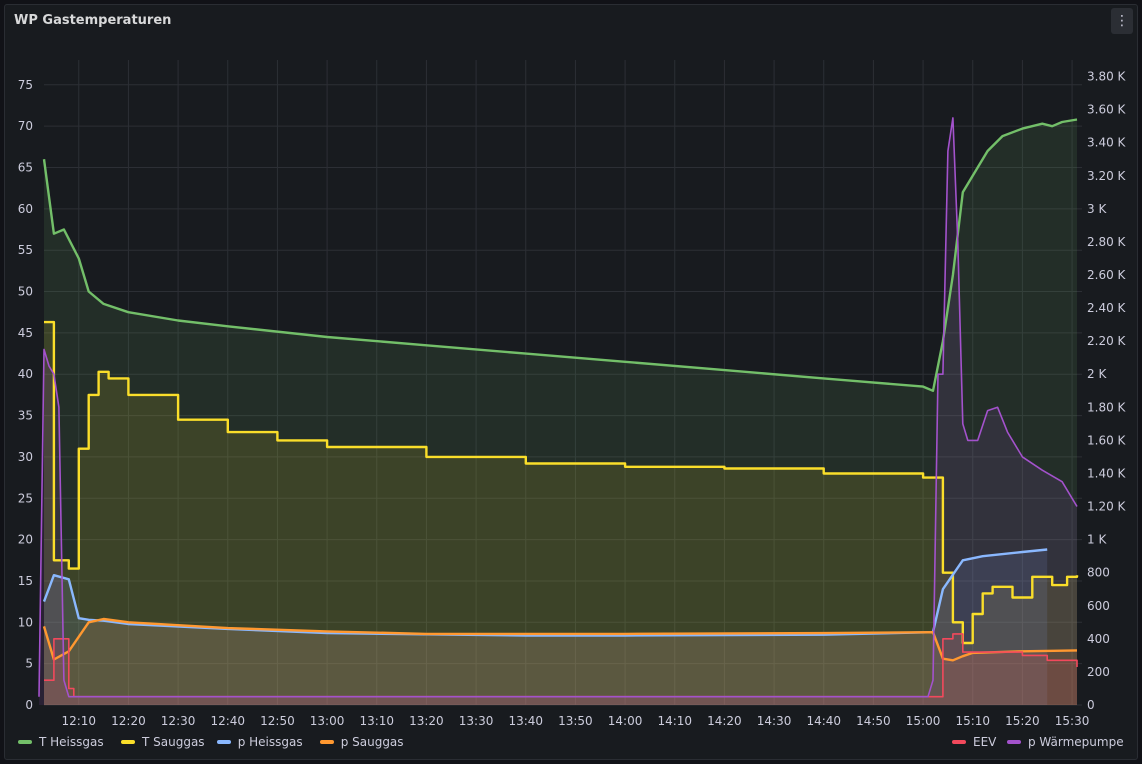 Image resolution: width=1142 pixels, height=764 pixels. Describe the element at coordinates (25, 126) in the screenshot. I see `y-left-tick-label: 70` at that location.